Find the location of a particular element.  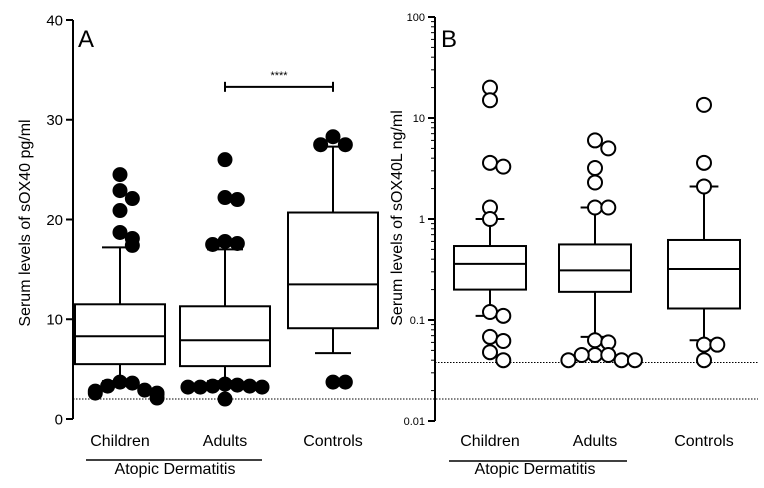

panel-a-box-controls is located at coordinates (333, 250).